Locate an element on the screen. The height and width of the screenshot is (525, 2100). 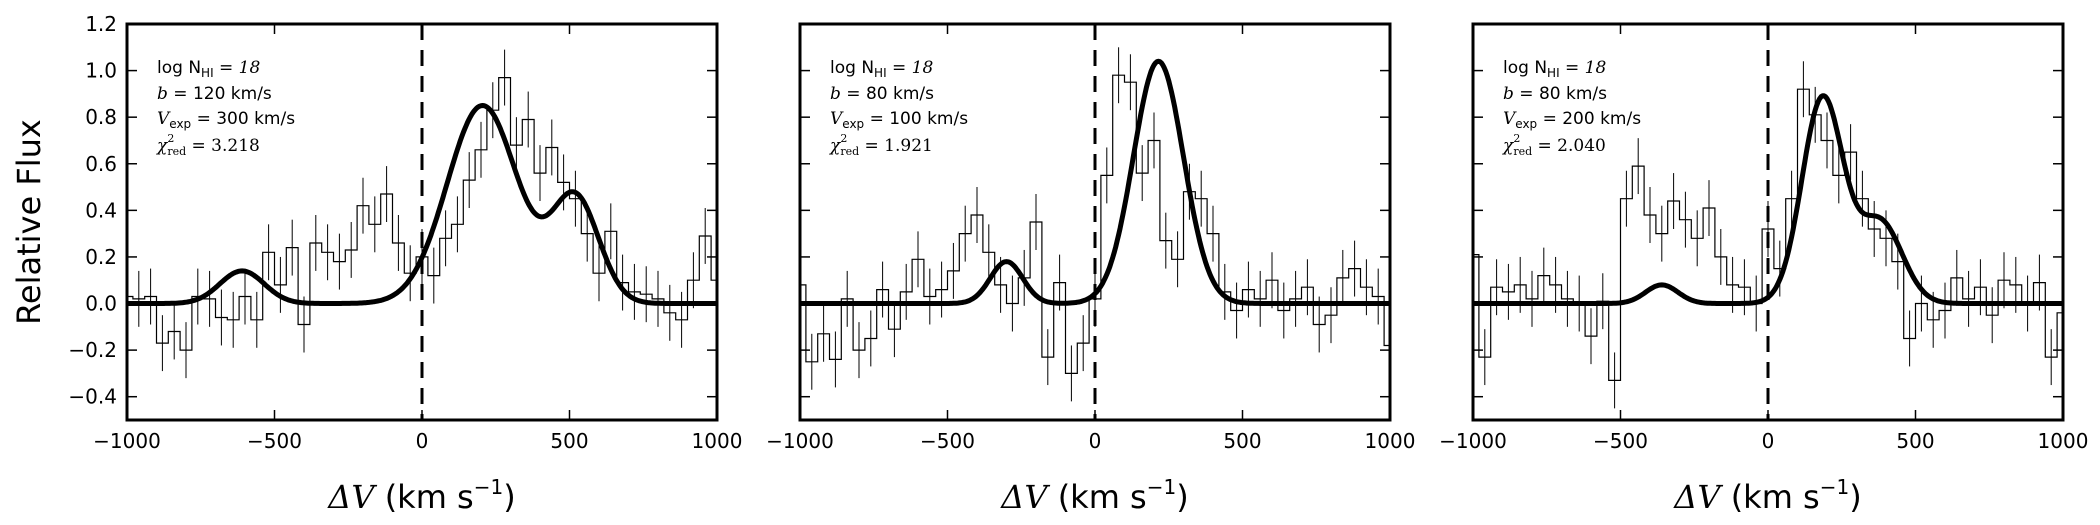
y-tick-label: 0.8 is located at coordinates (101, 117).